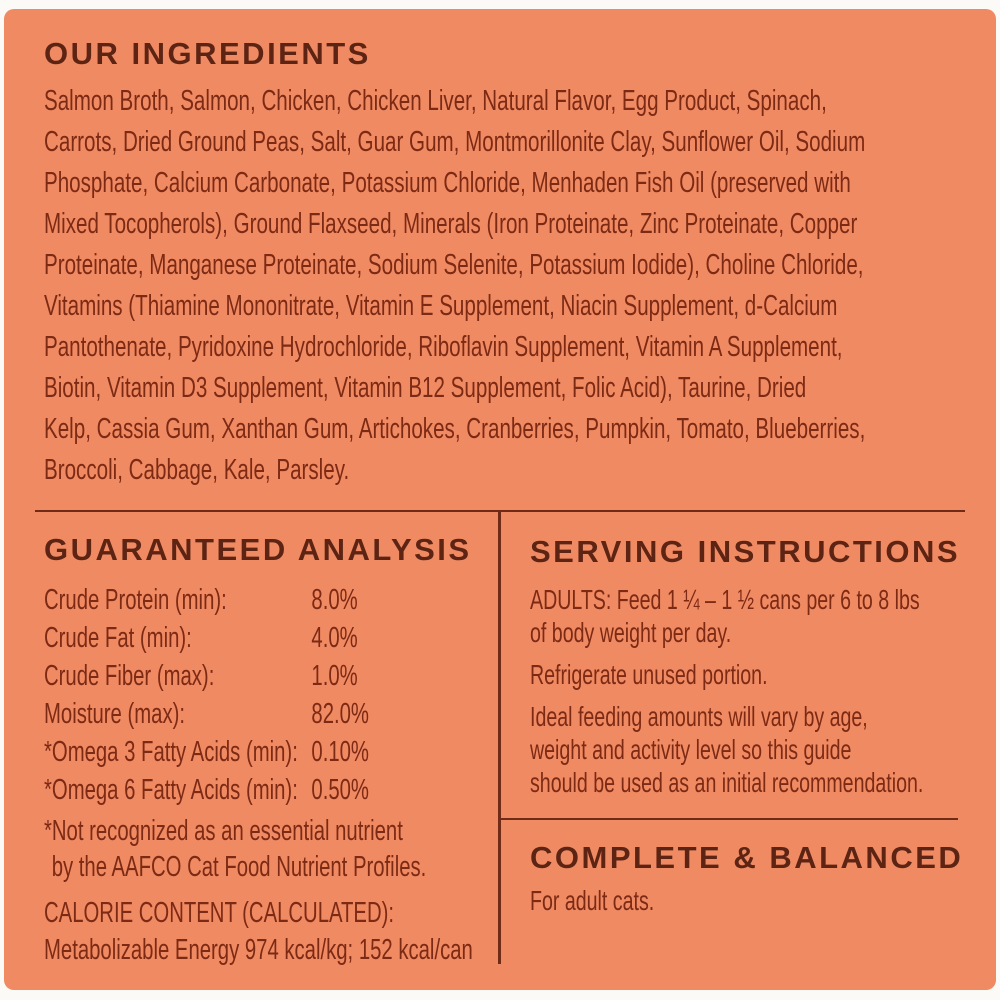 The image size is (1000, 1000). Describe the element at coordinates (340, 790) in the screenshot. I see `analysis-row-value: 0.50%` at that location.